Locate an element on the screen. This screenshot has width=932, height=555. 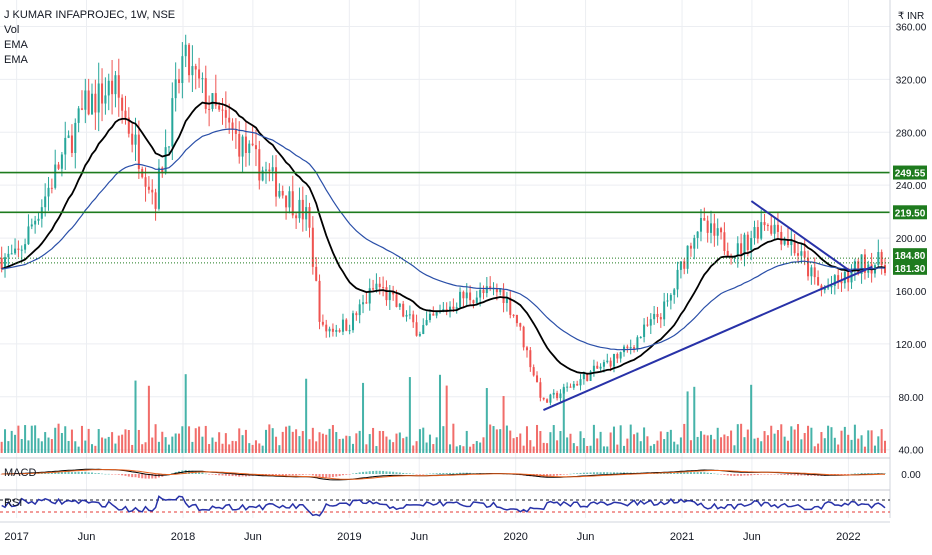
level-label: 184.80 is located at coordinates (910, 256).